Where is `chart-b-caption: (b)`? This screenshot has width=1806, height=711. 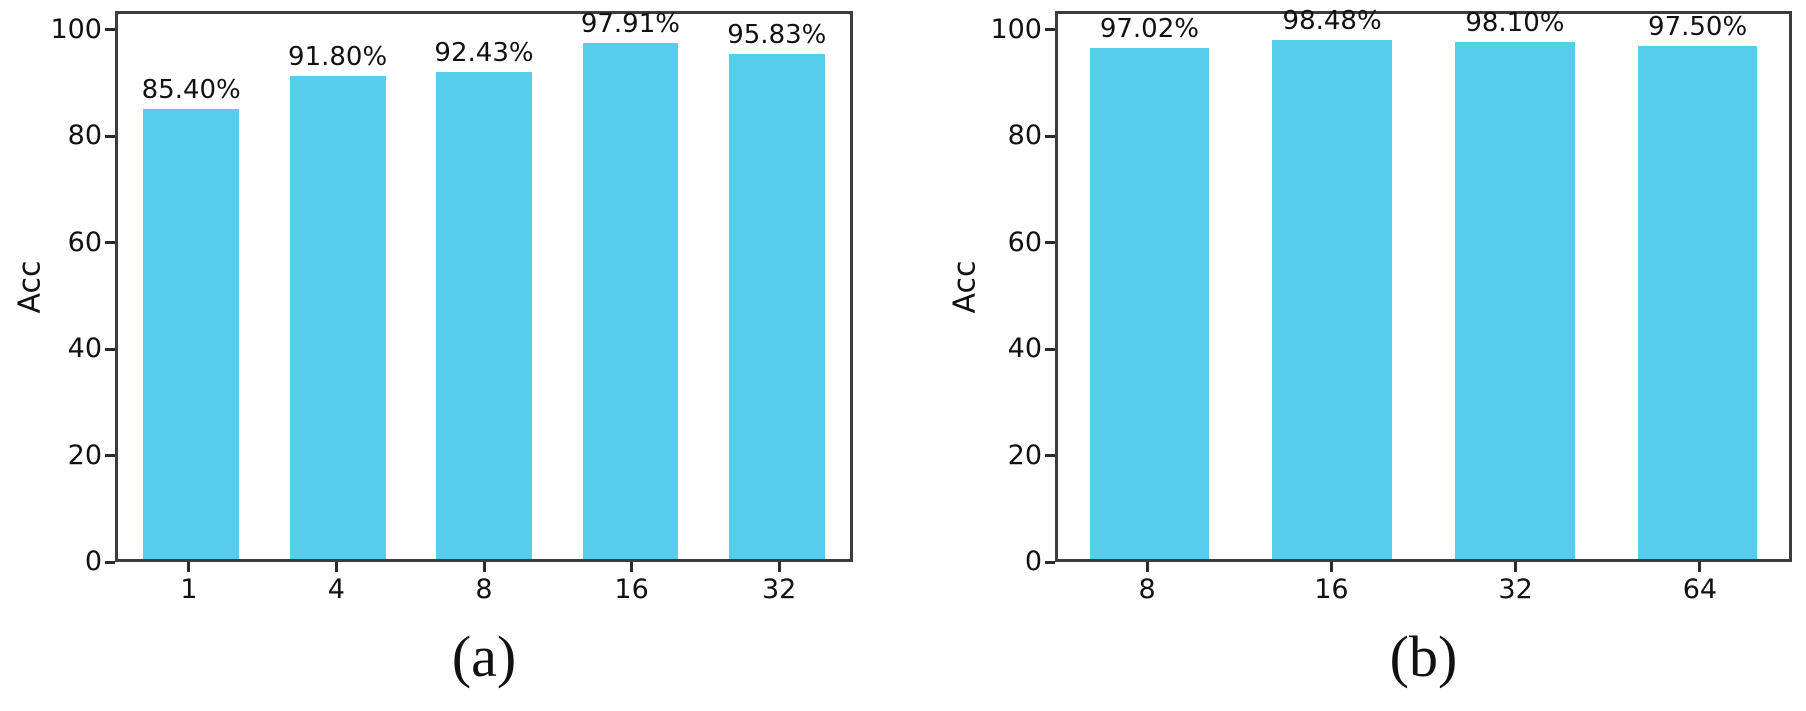 chart-b-caption: (b) is located at coordinates (1423, 656).